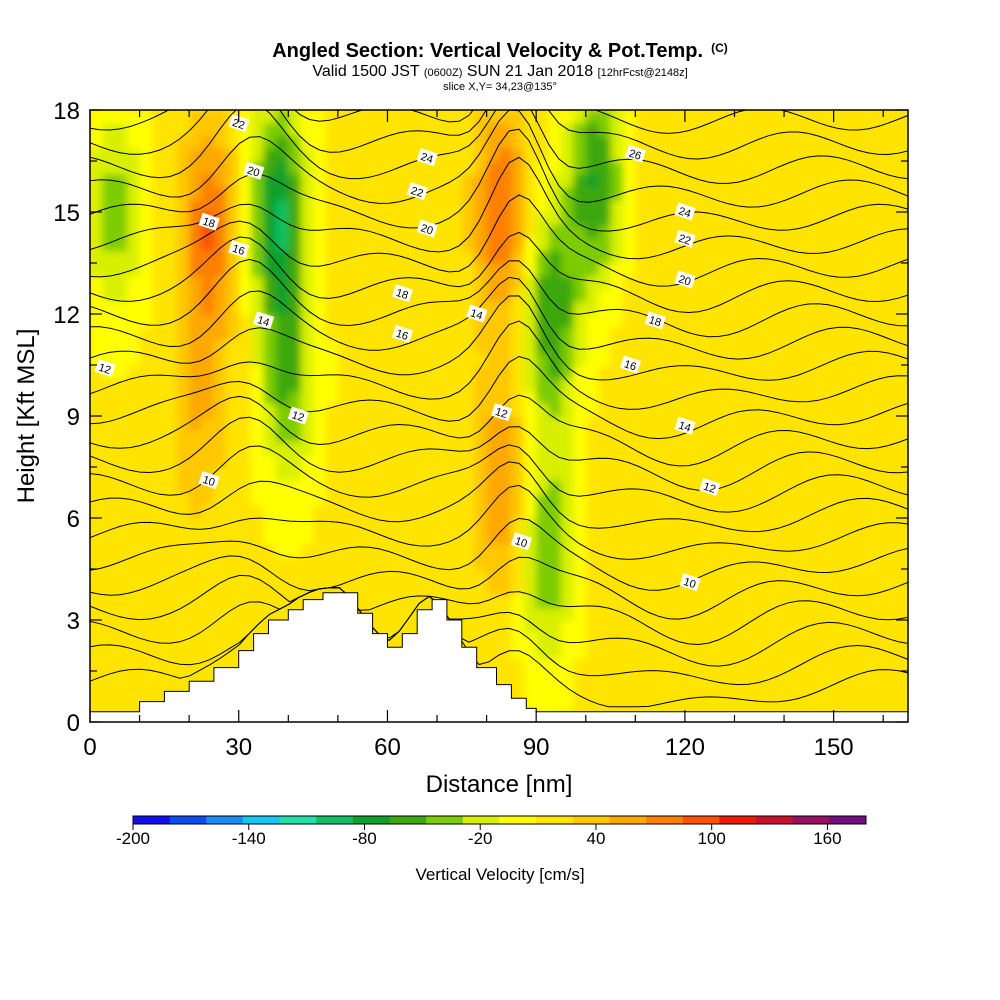  What do you see at coordinates (834, 747) in the screenshot?
I see `x-tick-label: 150` at bounding box center [834, 747].